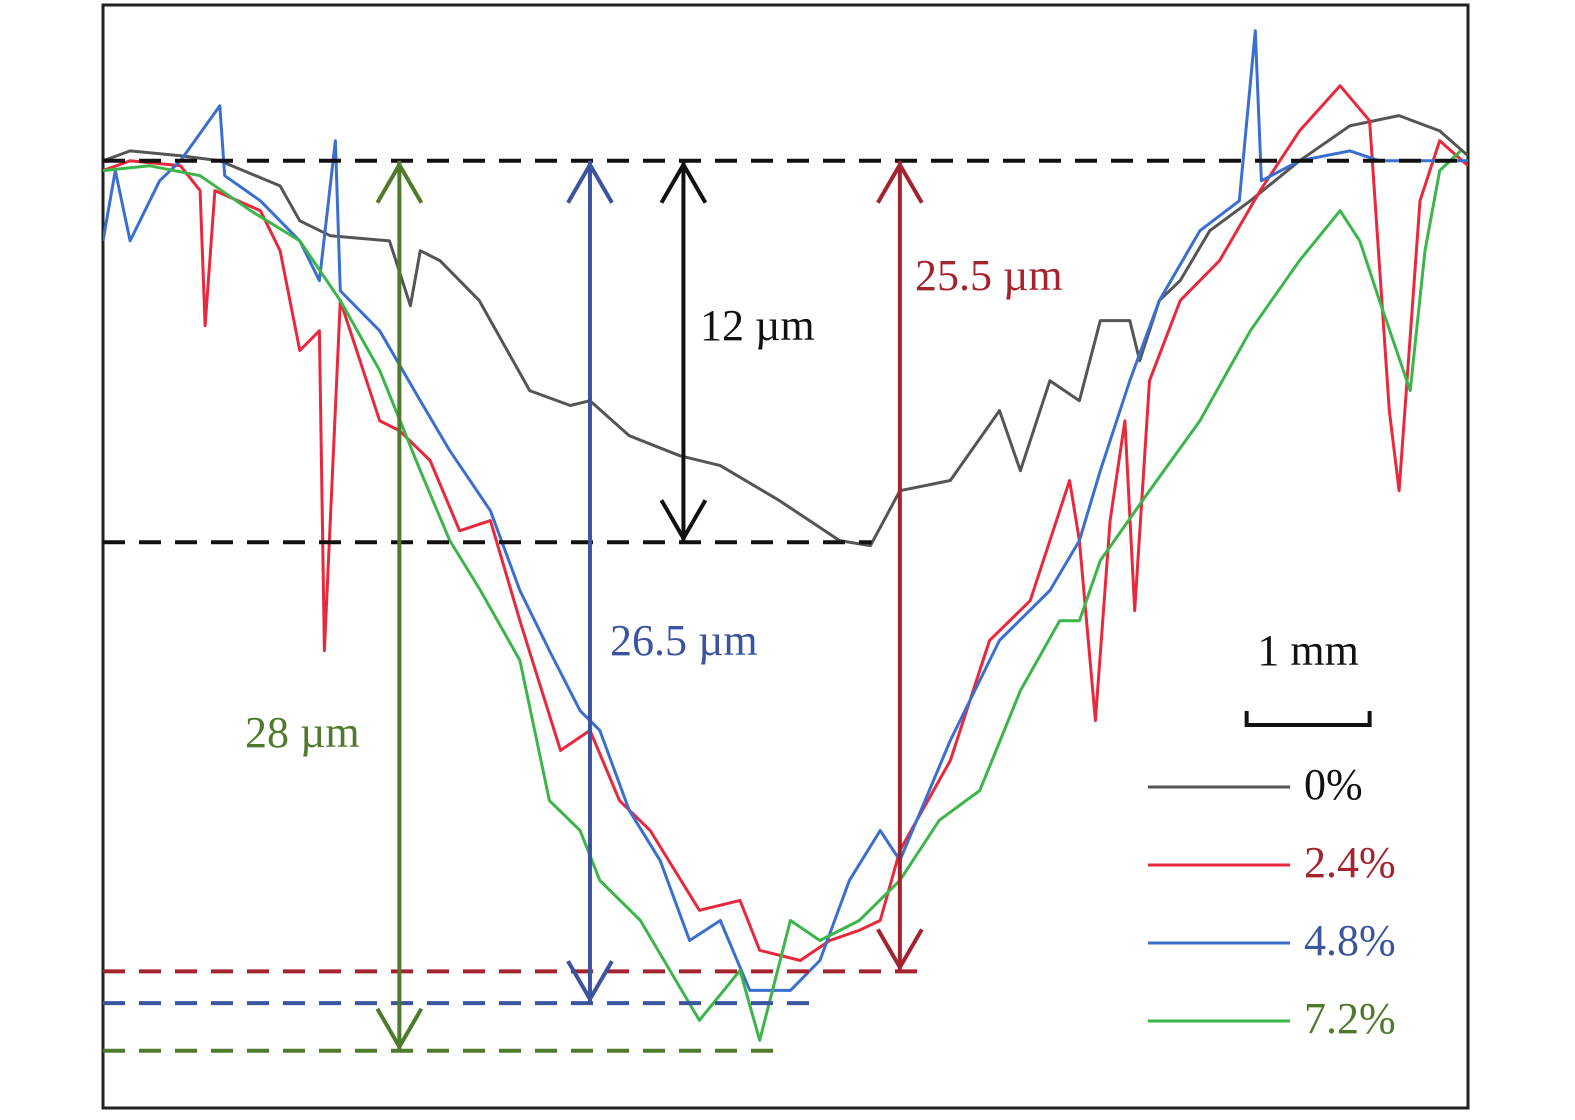 This screenshot has width=1575, height=1120. Describe the element at coordinates (1307, 650) in the screenshot. I see `scale-bar-label: 1 mm` at that location.